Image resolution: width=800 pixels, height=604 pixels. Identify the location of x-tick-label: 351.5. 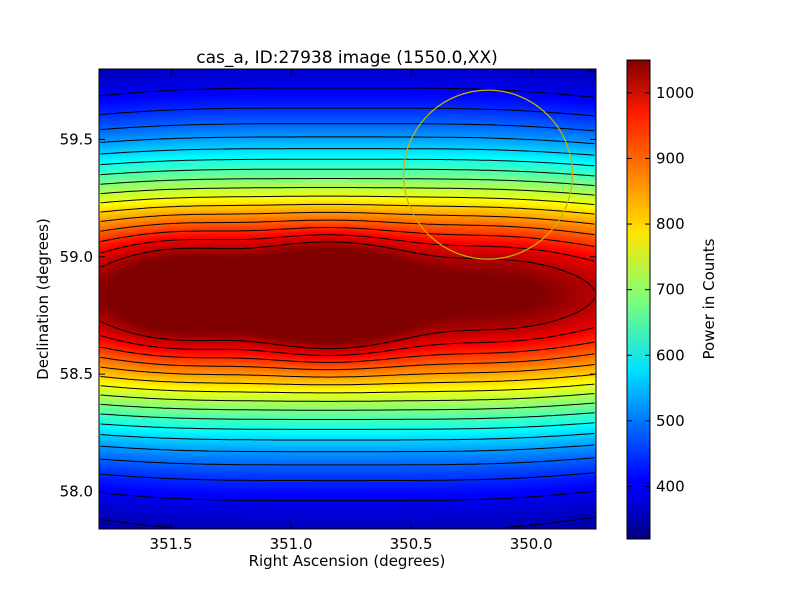
(171, 544).